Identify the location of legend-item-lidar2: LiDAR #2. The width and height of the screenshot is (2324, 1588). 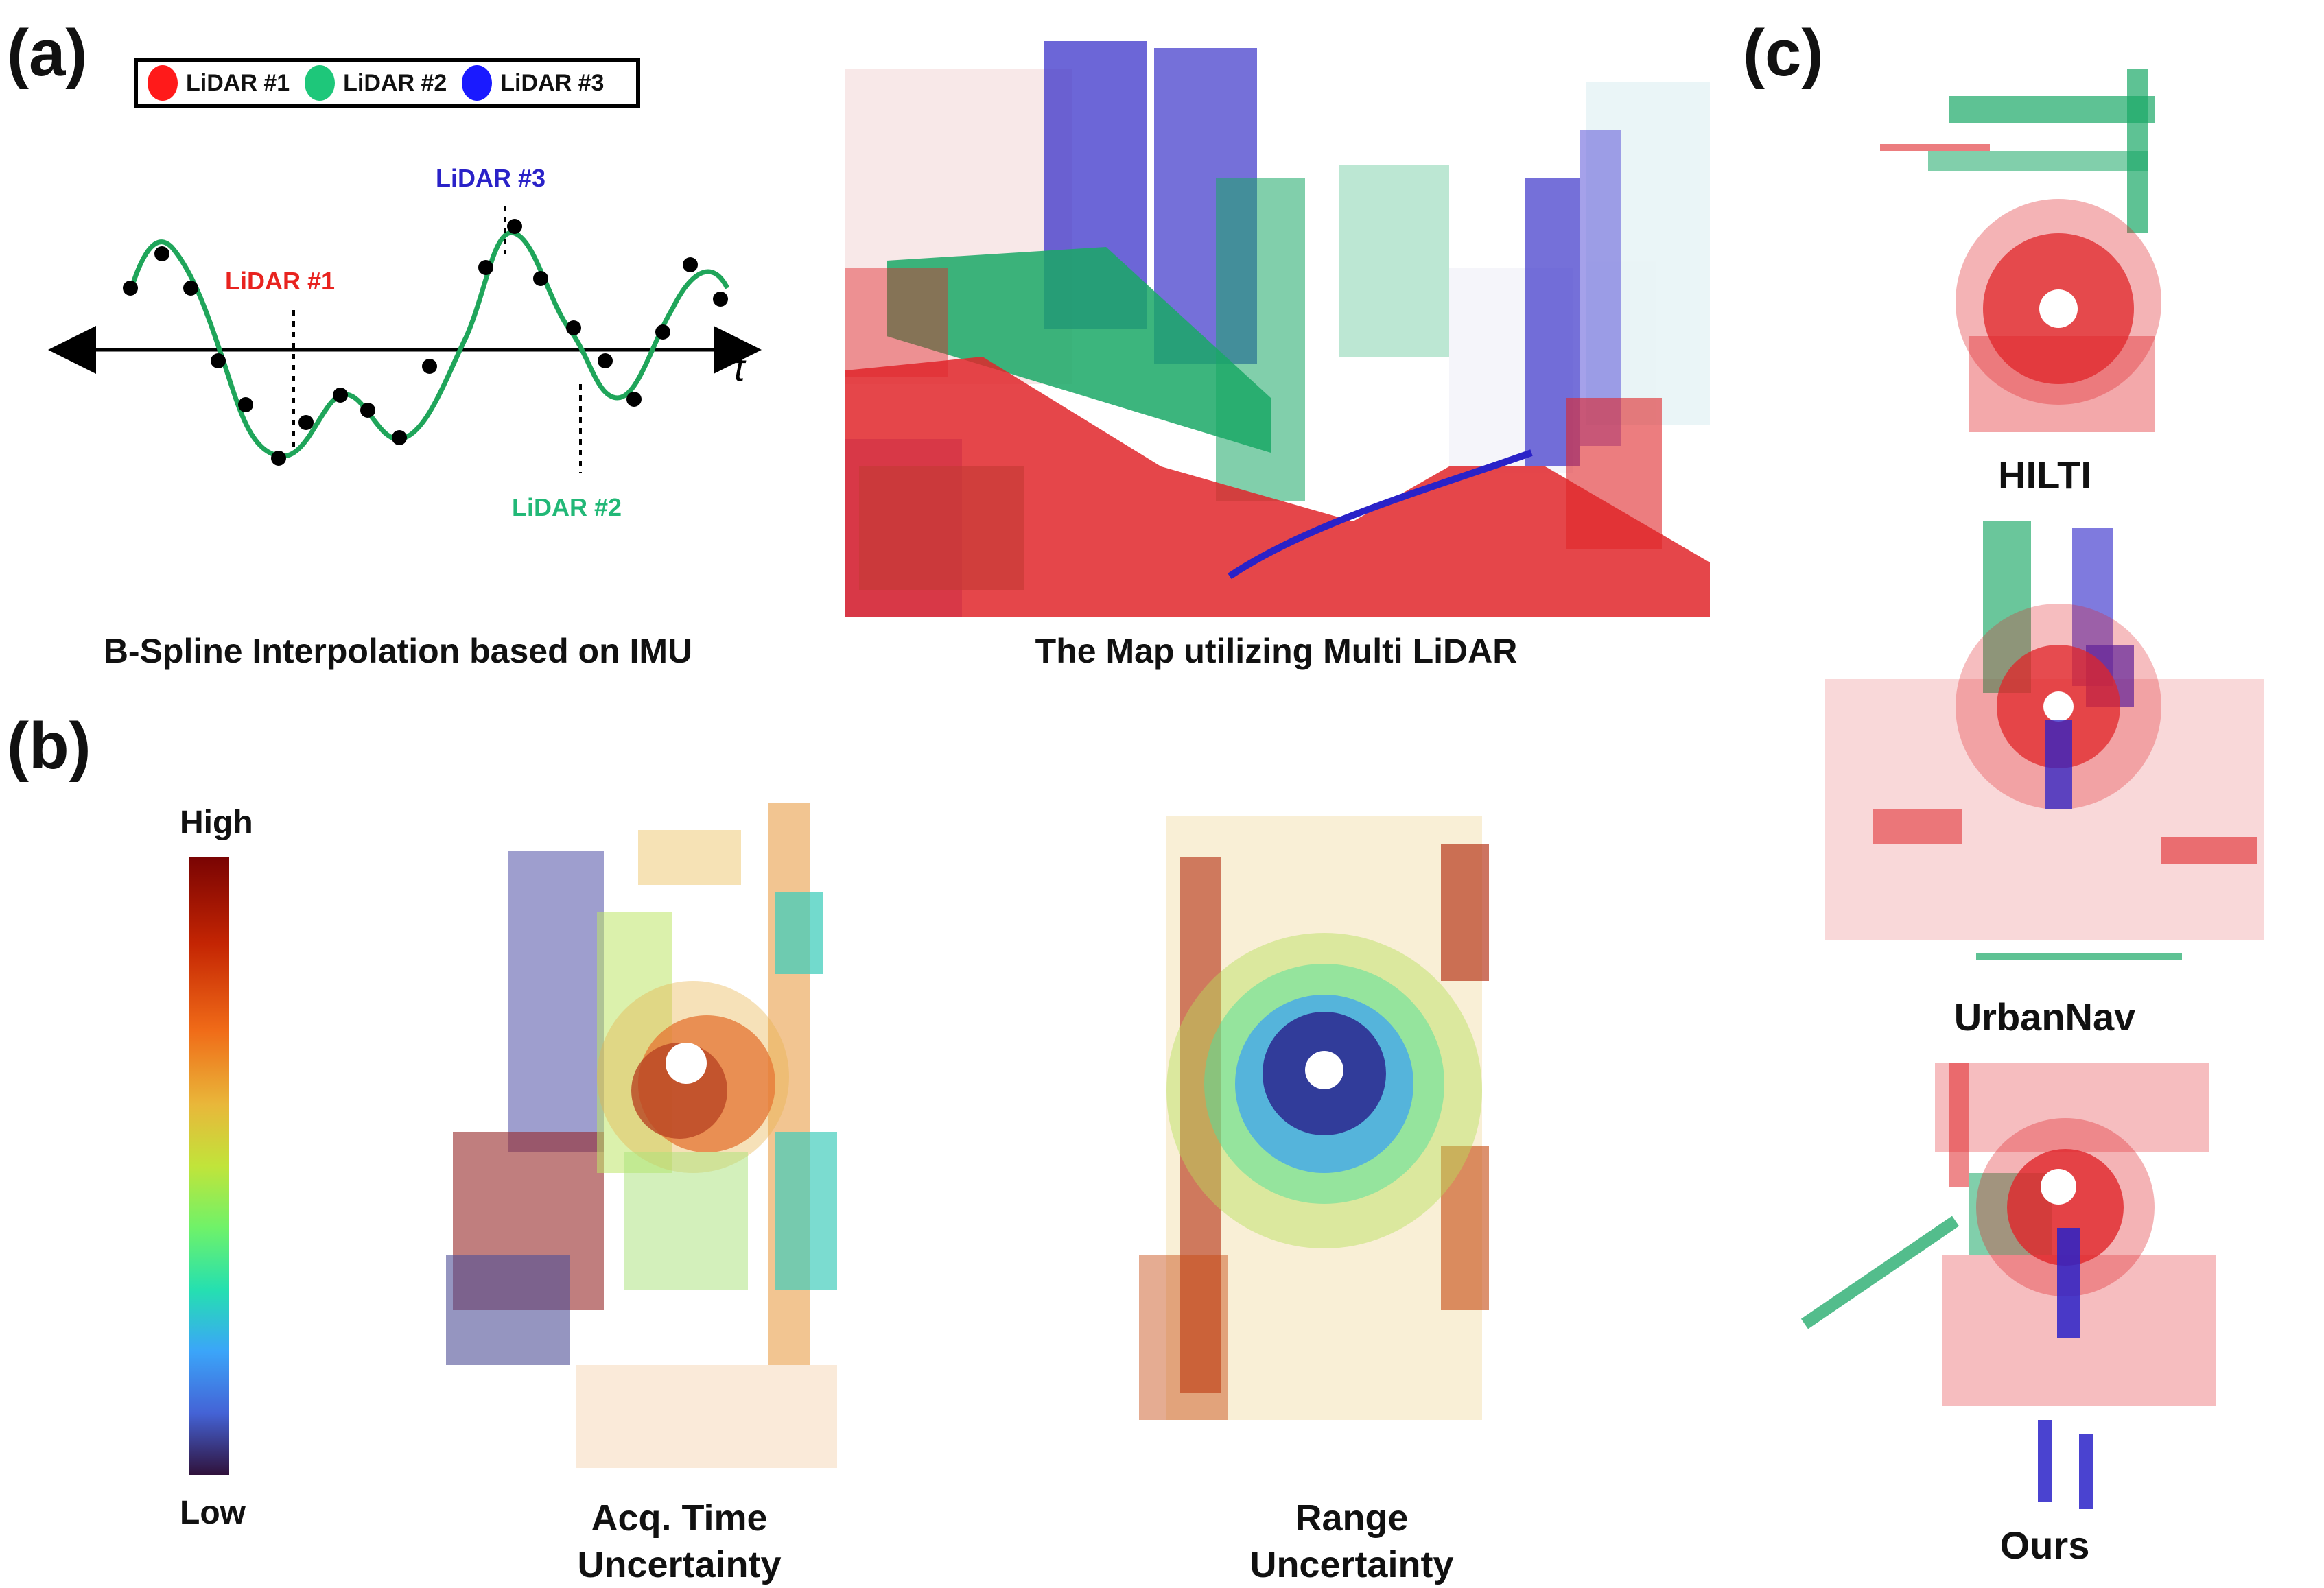
(376, 83).